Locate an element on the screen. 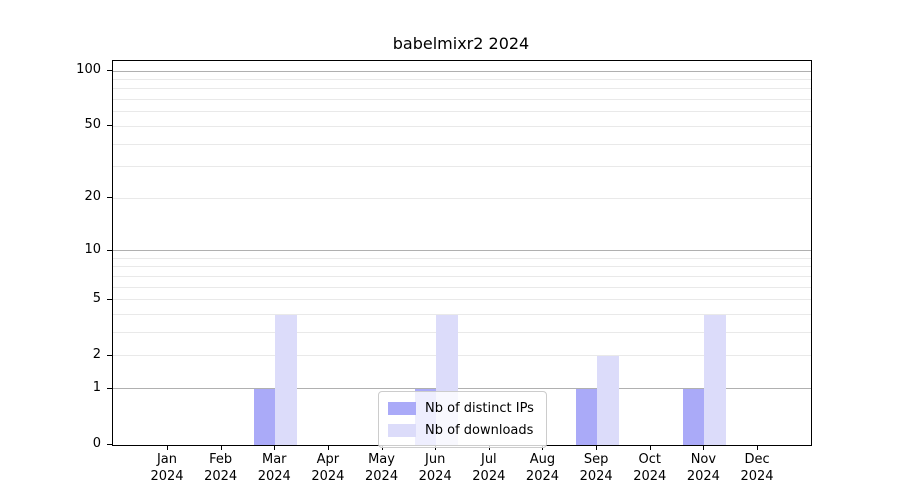 The height and width of the screenshot is (500, 900). x-tick-label: Mar 2024 is located at coordinates (274, 468).